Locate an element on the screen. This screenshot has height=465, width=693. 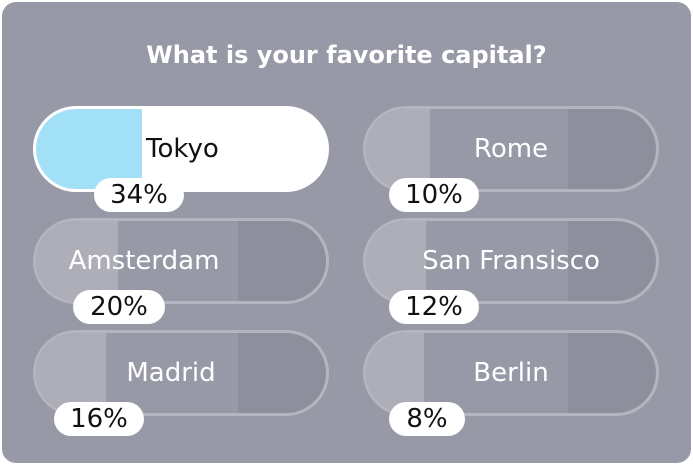
poll-percent-badge: 10% is located at coordinates (434, 195).